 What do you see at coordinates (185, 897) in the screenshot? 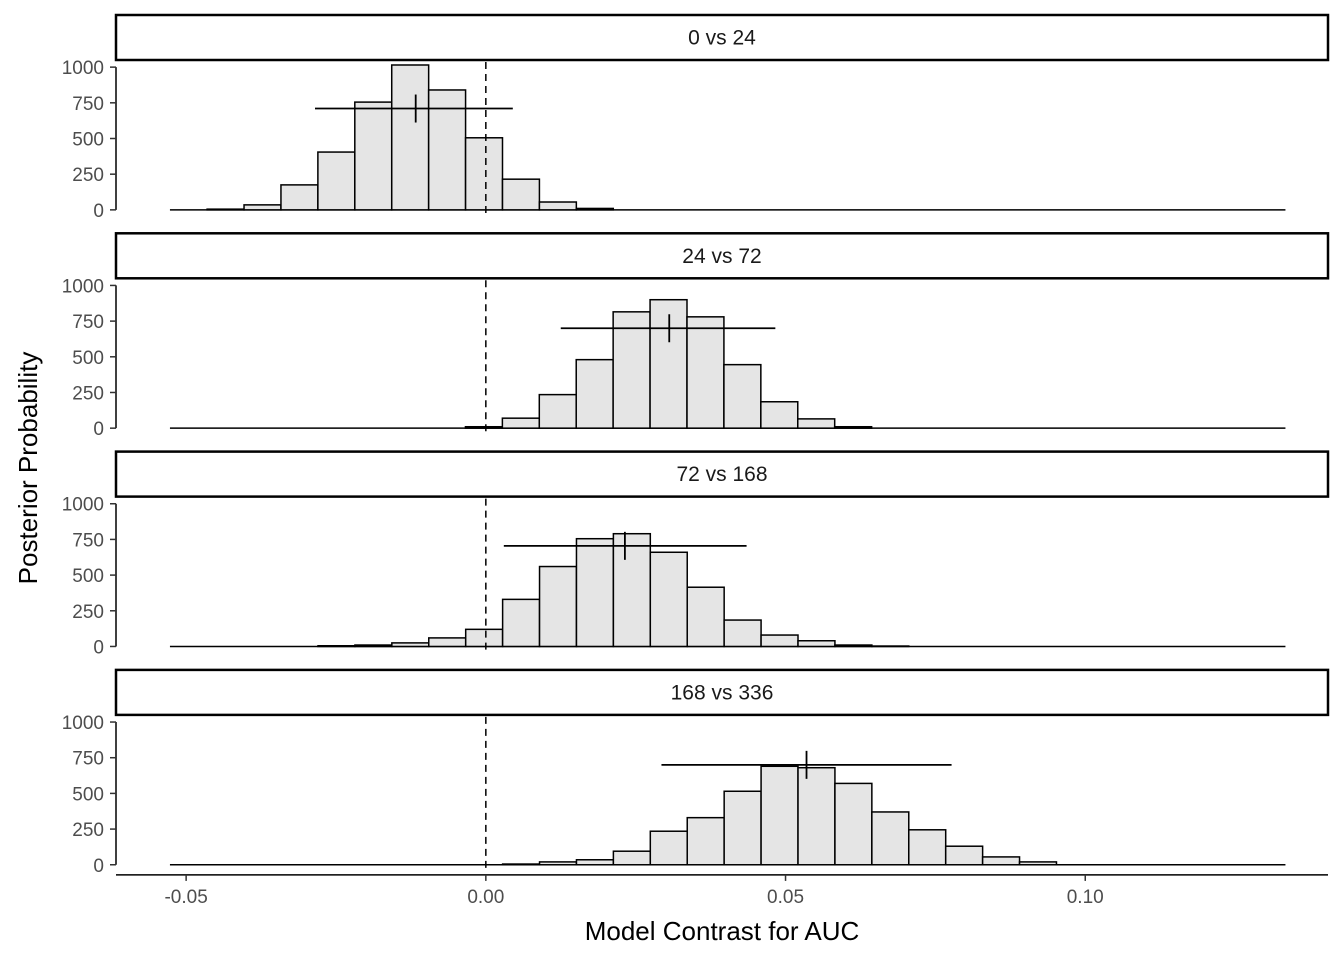
I see `x-tick-label: -0.05` at bounding box center [185, 897].